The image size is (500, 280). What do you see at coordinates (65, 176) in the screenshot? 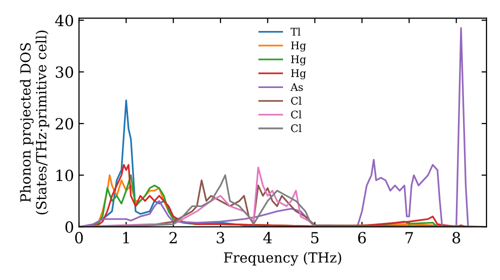
I see `y-tick-label: 10` at bounding box center [65, 176].